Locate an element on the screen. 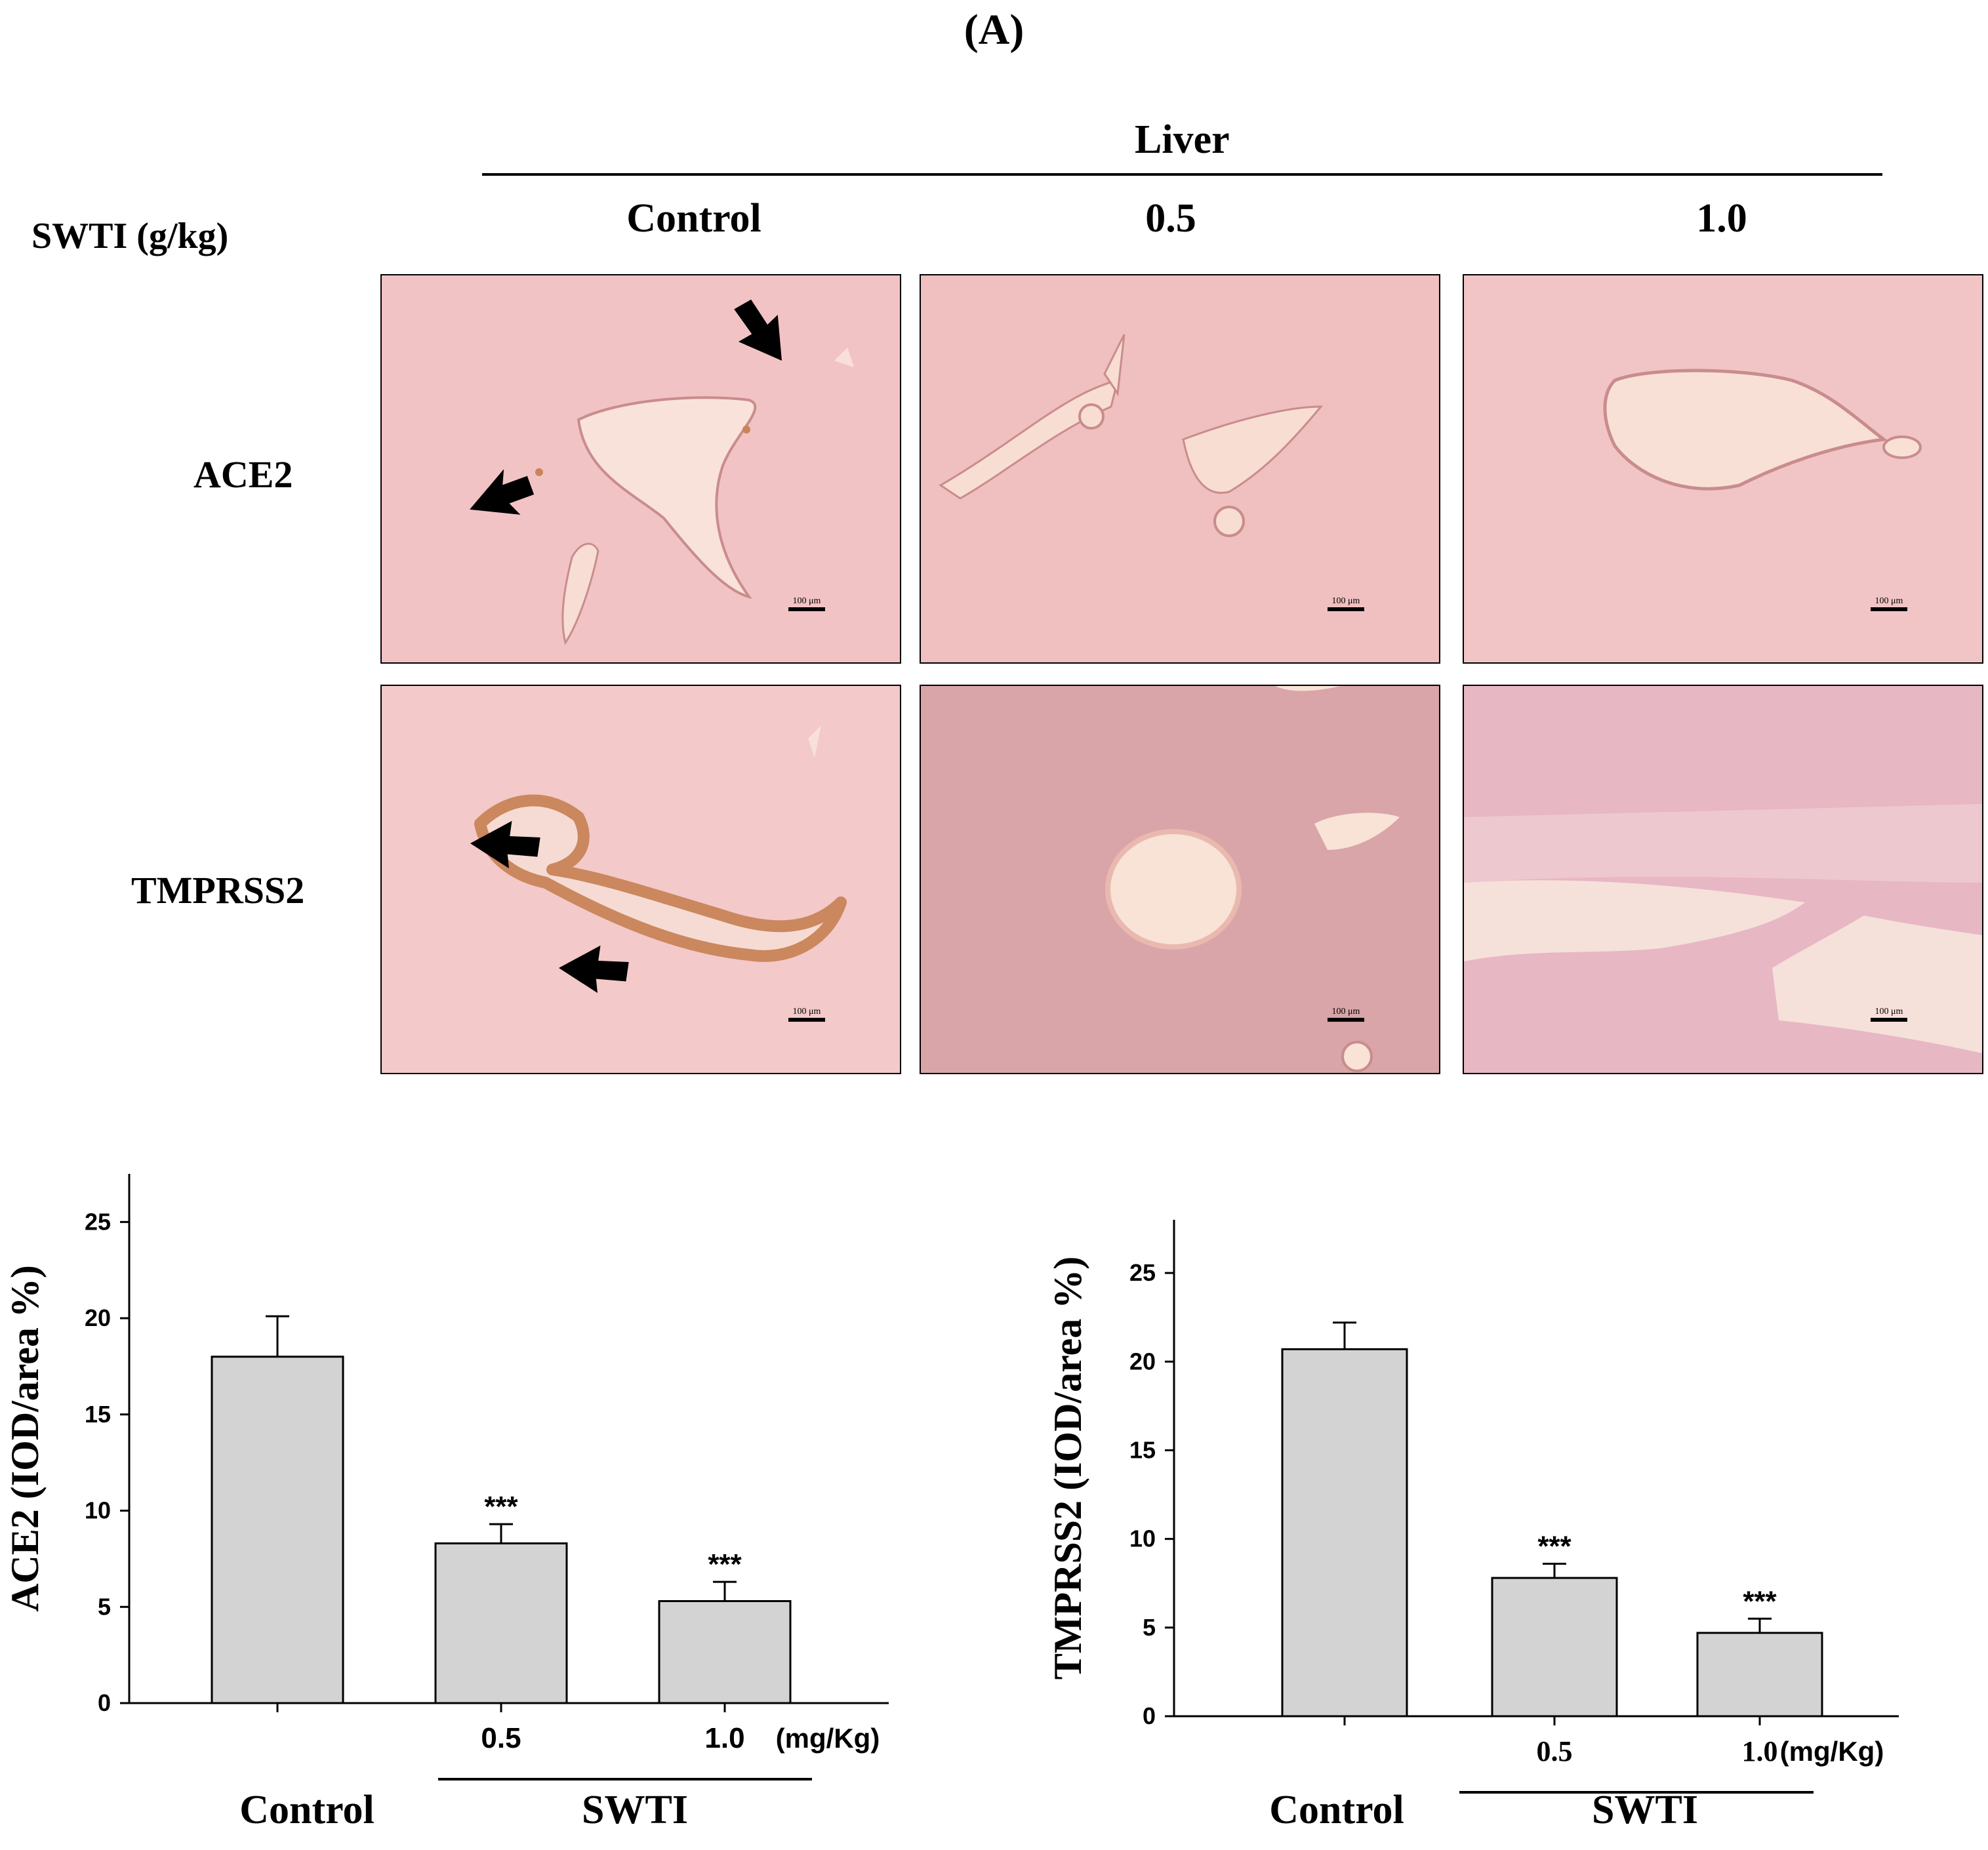  ace2-category-label-0: Control is located at coordinates (307, 1810).